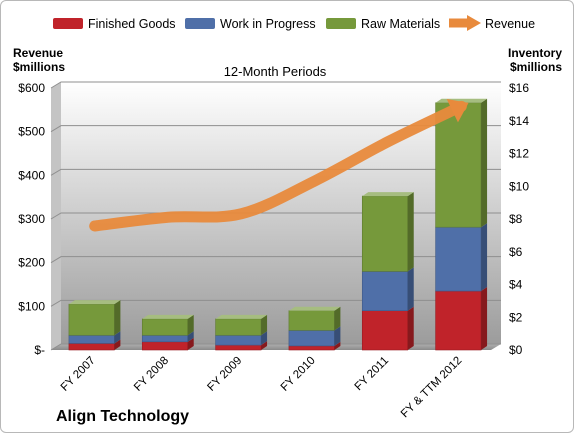 This screenshot has height=434, width=574. I want to click on right-axis-title-line2: $millions, so click(536, 67).